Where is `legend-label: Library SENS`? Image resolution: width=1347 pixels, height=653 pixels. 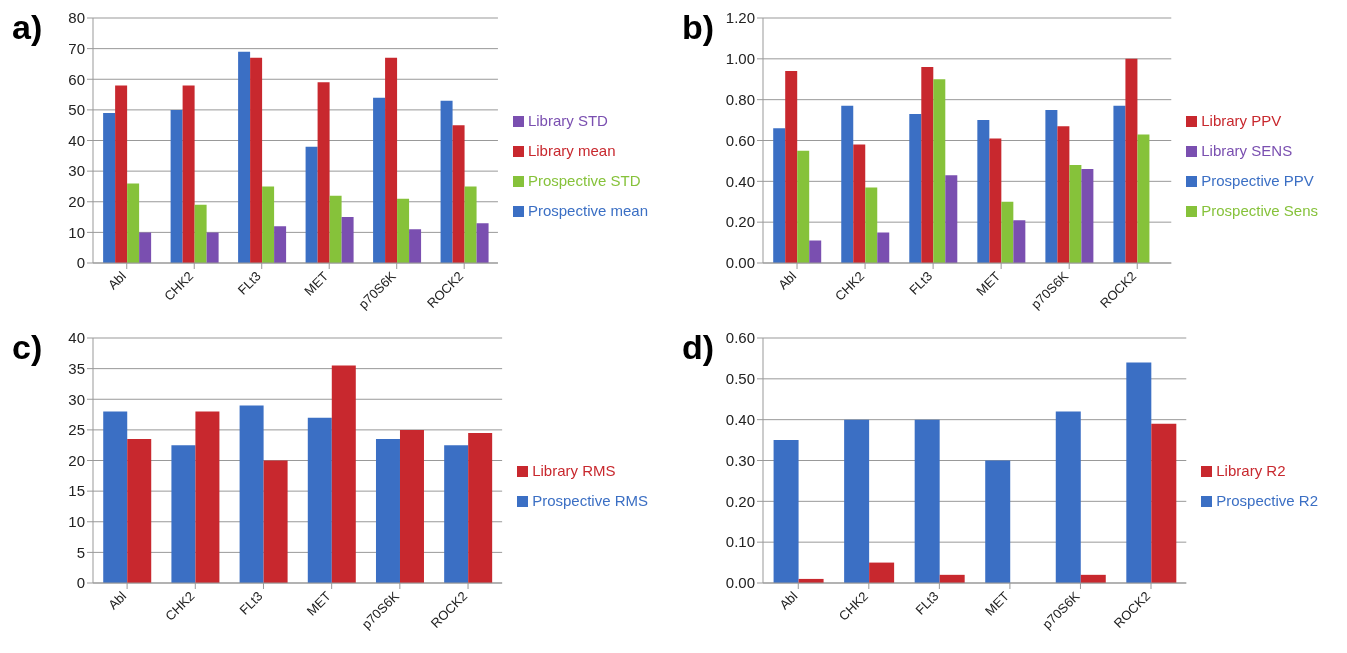
legend-label: Library SENS is located at coordinates (1247, 150).